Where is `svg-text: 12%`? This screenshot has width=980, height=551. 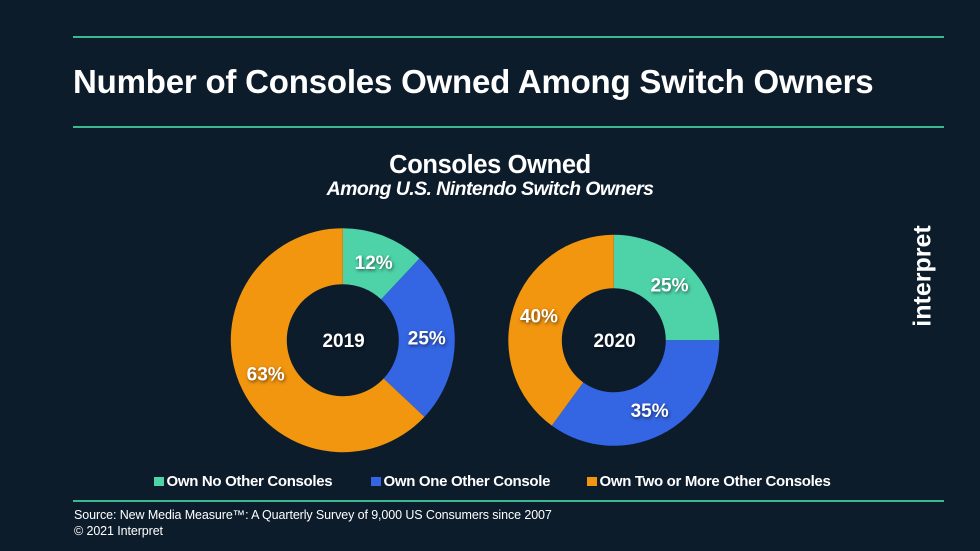
svg-text: 12% is located at coordinates (374, 263).